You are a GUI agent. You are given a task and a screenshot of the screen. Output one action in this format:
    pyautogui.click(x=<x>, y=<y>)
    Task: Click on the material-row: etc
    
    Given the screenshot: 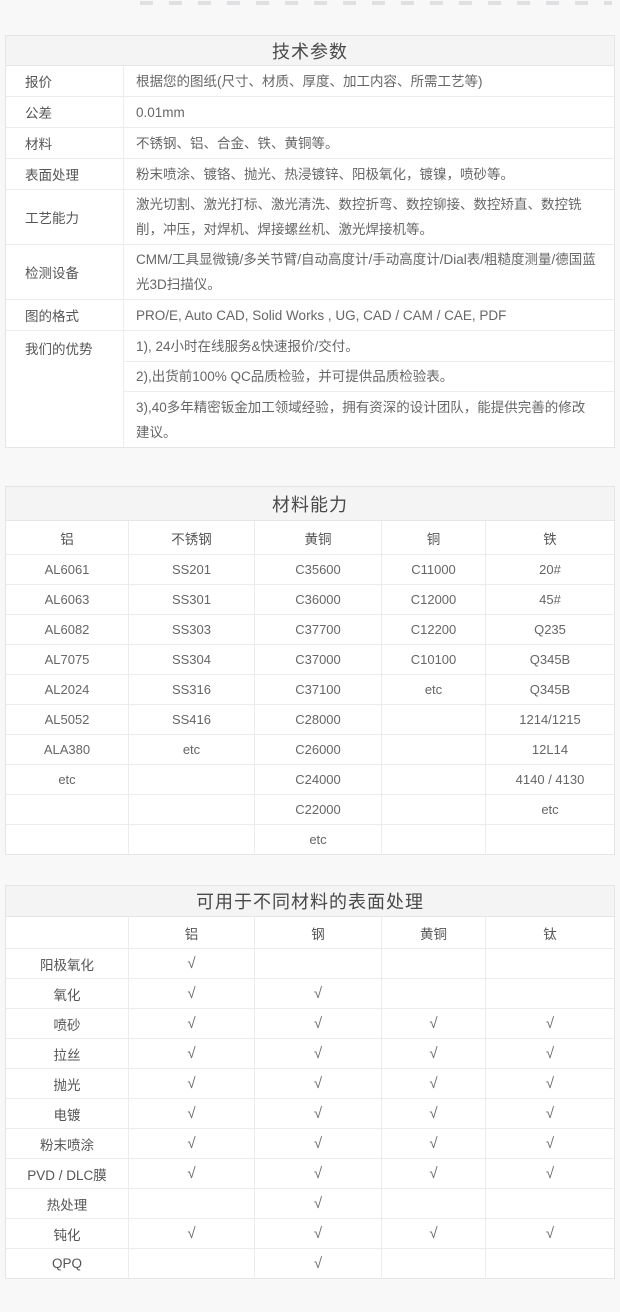 What is the action you would take?
    pyautogui.click(x=310, y=839)
    